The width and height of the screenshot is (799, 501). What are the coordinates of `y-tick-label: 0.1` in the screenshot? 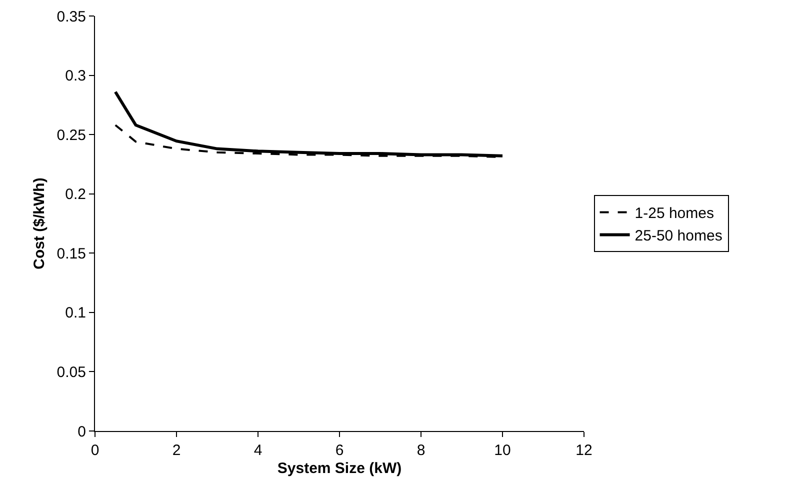 It's located at (75, 313).